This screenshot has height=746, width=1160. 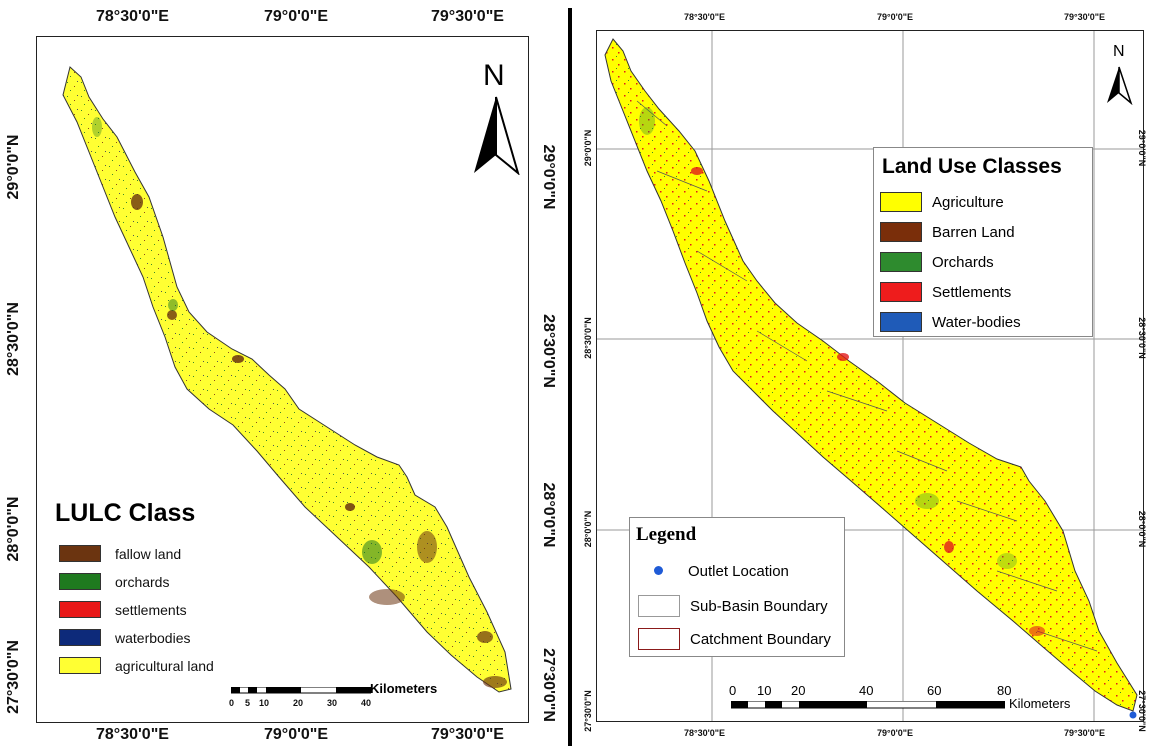 I want to click on outlet-location-marker, so click(x=1133, y=715).